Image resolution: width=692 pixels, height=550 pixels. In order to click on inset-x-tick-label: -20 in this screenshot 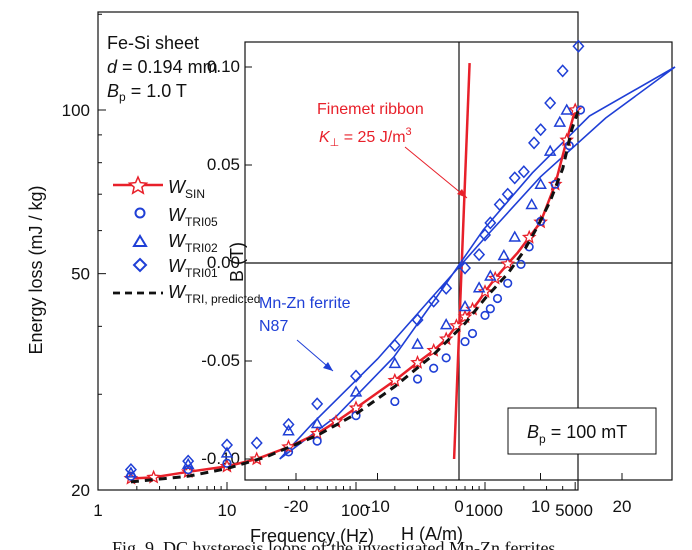, I will do `click(296, 506)`.